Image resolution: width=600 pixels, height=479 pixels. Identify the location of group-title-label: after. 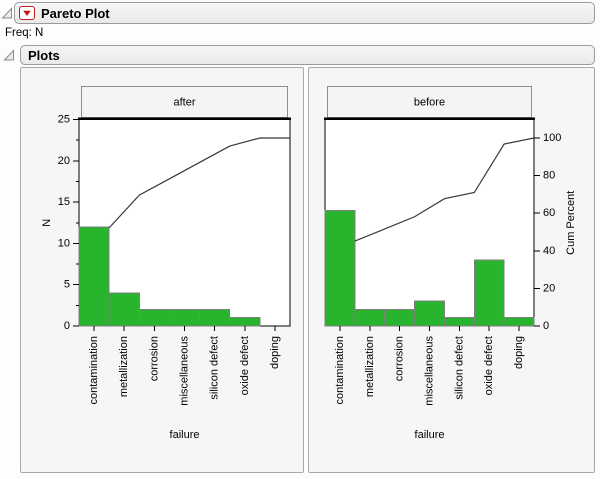
(184, 103).